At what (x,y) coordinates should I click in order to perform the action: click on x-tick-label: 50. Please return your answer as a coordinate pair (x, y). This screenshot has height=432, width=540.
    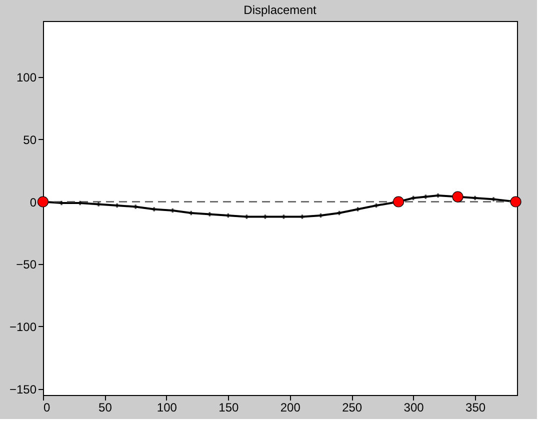
    Looking at the image, I should click on (105, 407).